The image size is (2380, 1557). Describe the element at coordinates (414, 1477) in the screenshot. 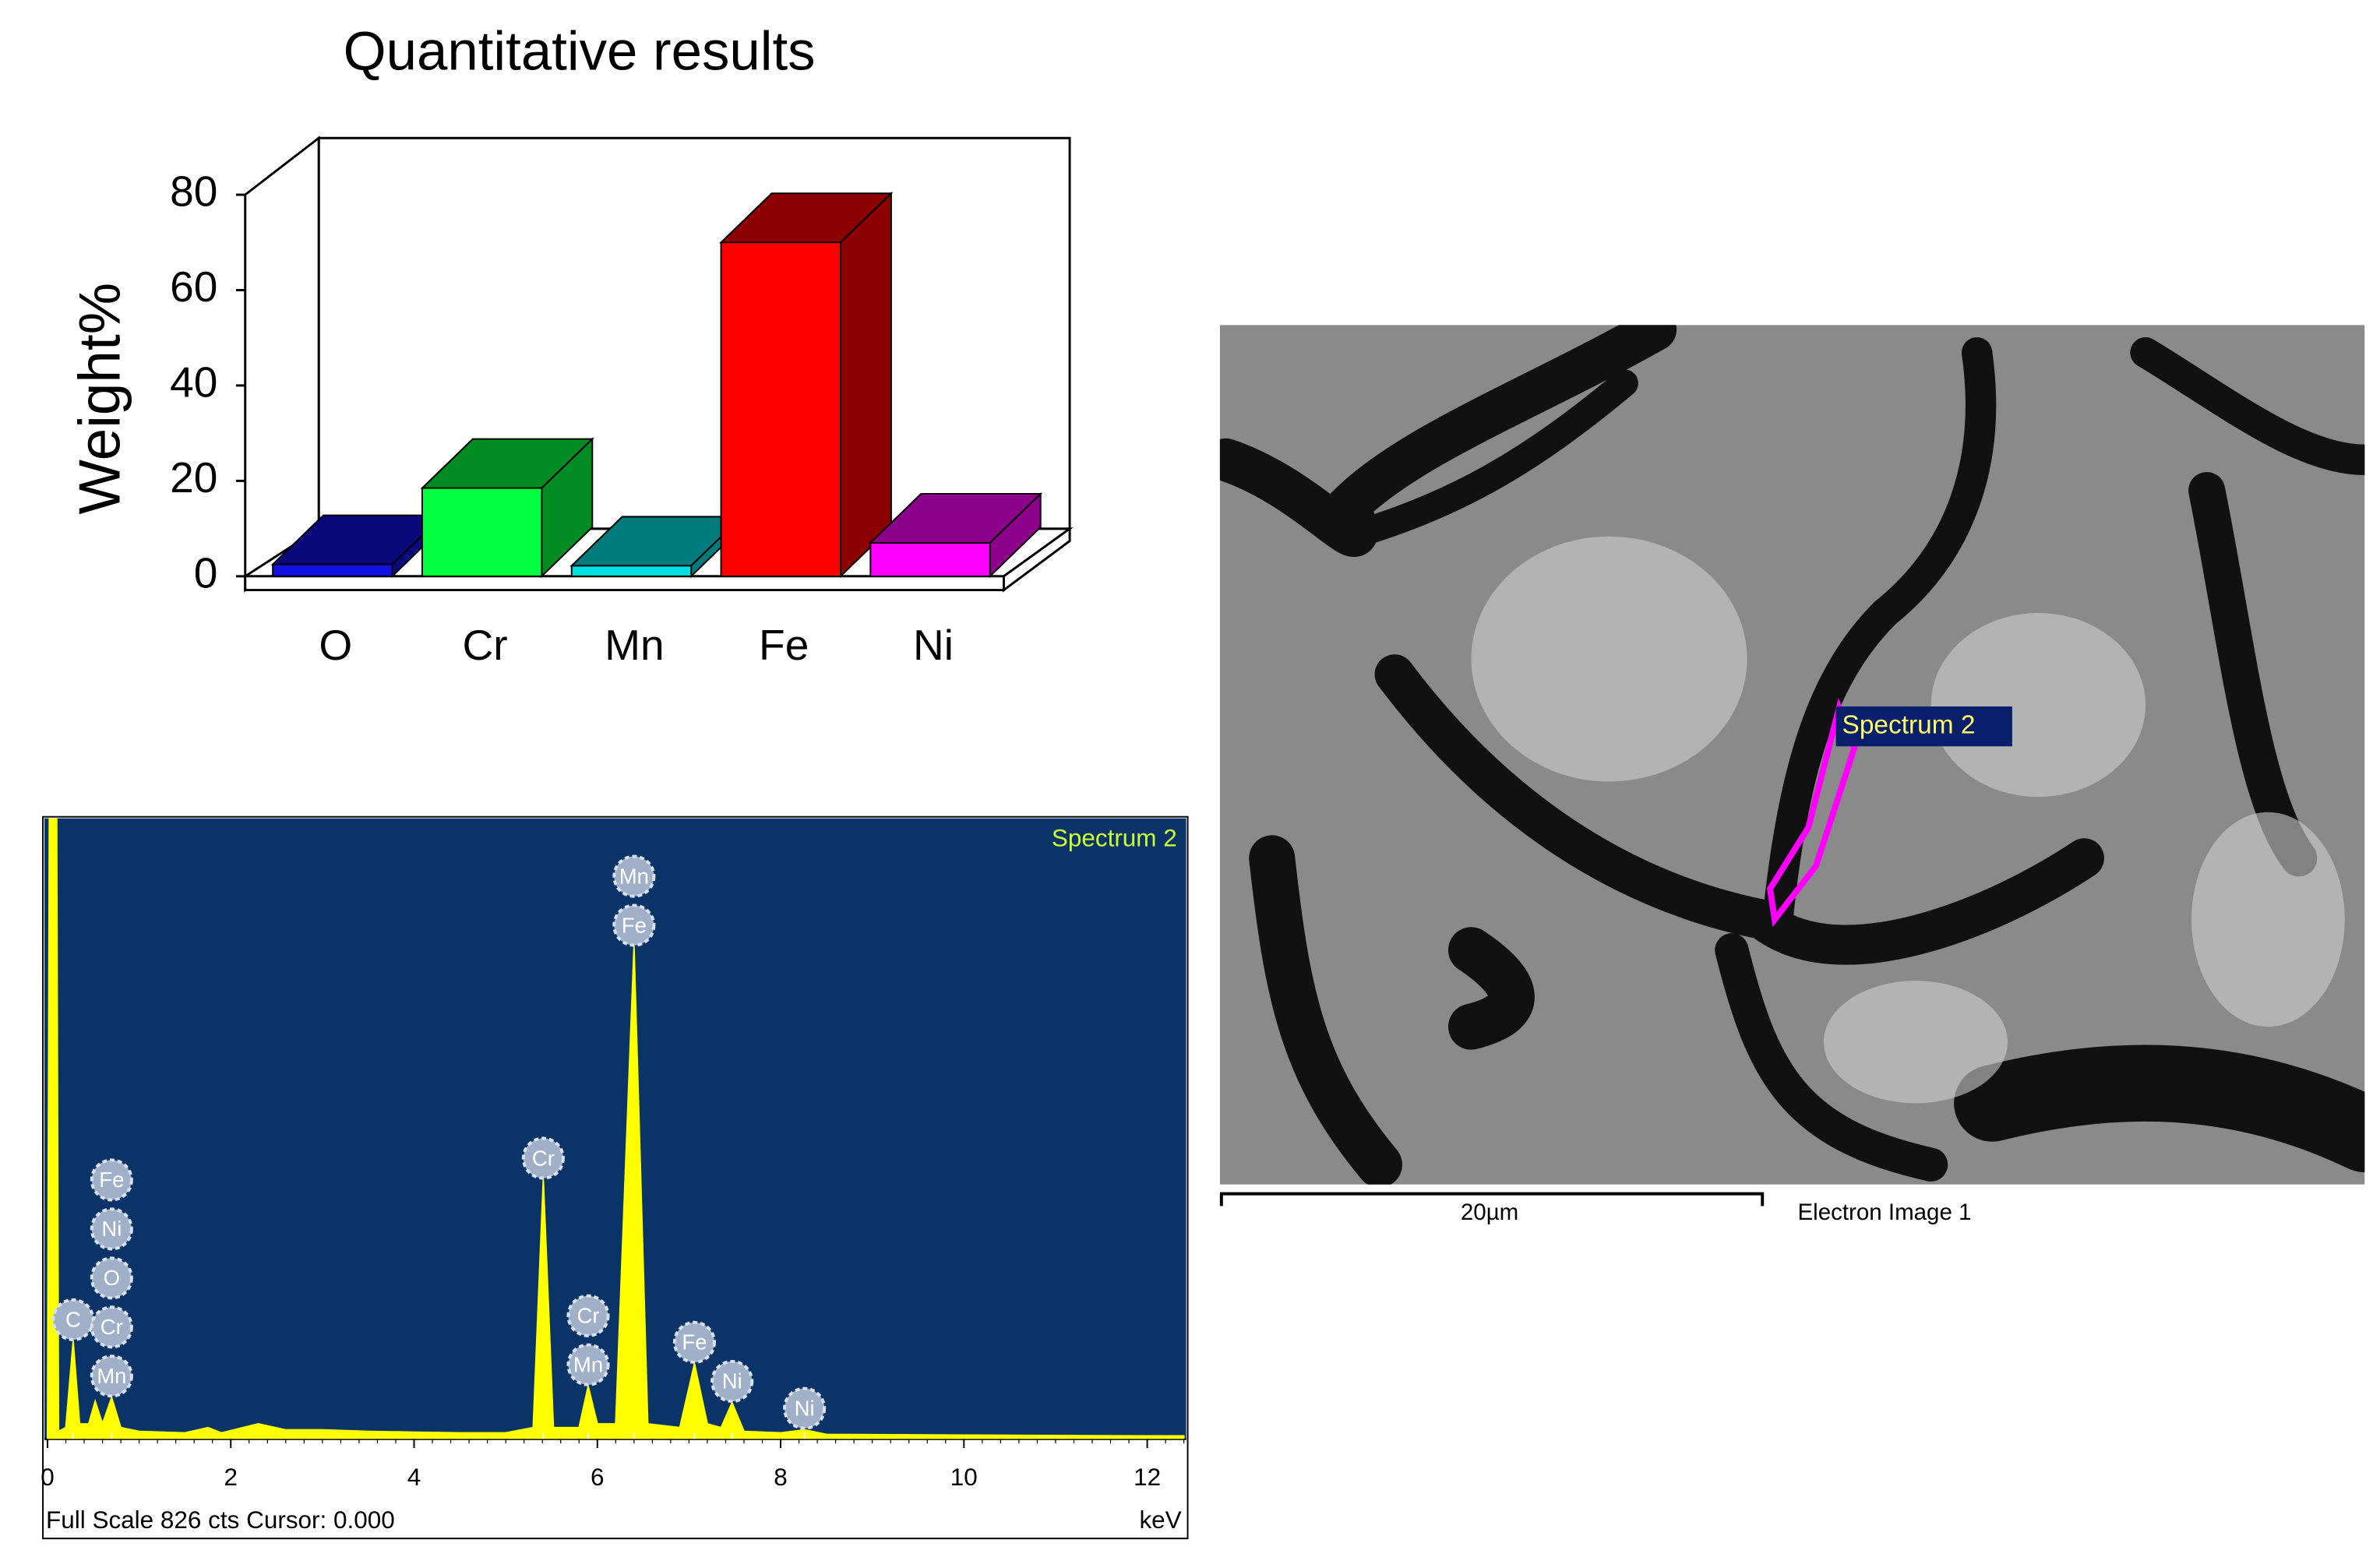

I see `x-tick-label: 4` at that location.